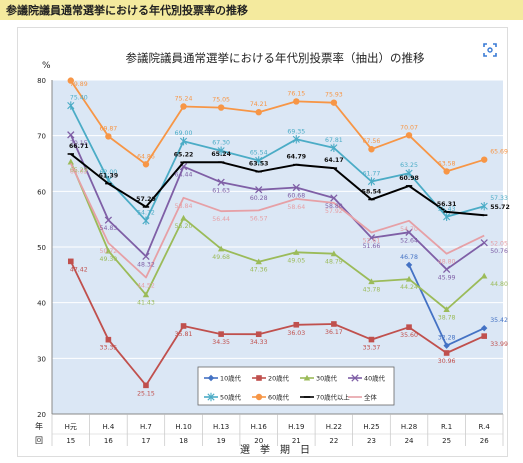  I want to click on series-7-line, so click(277, 185).